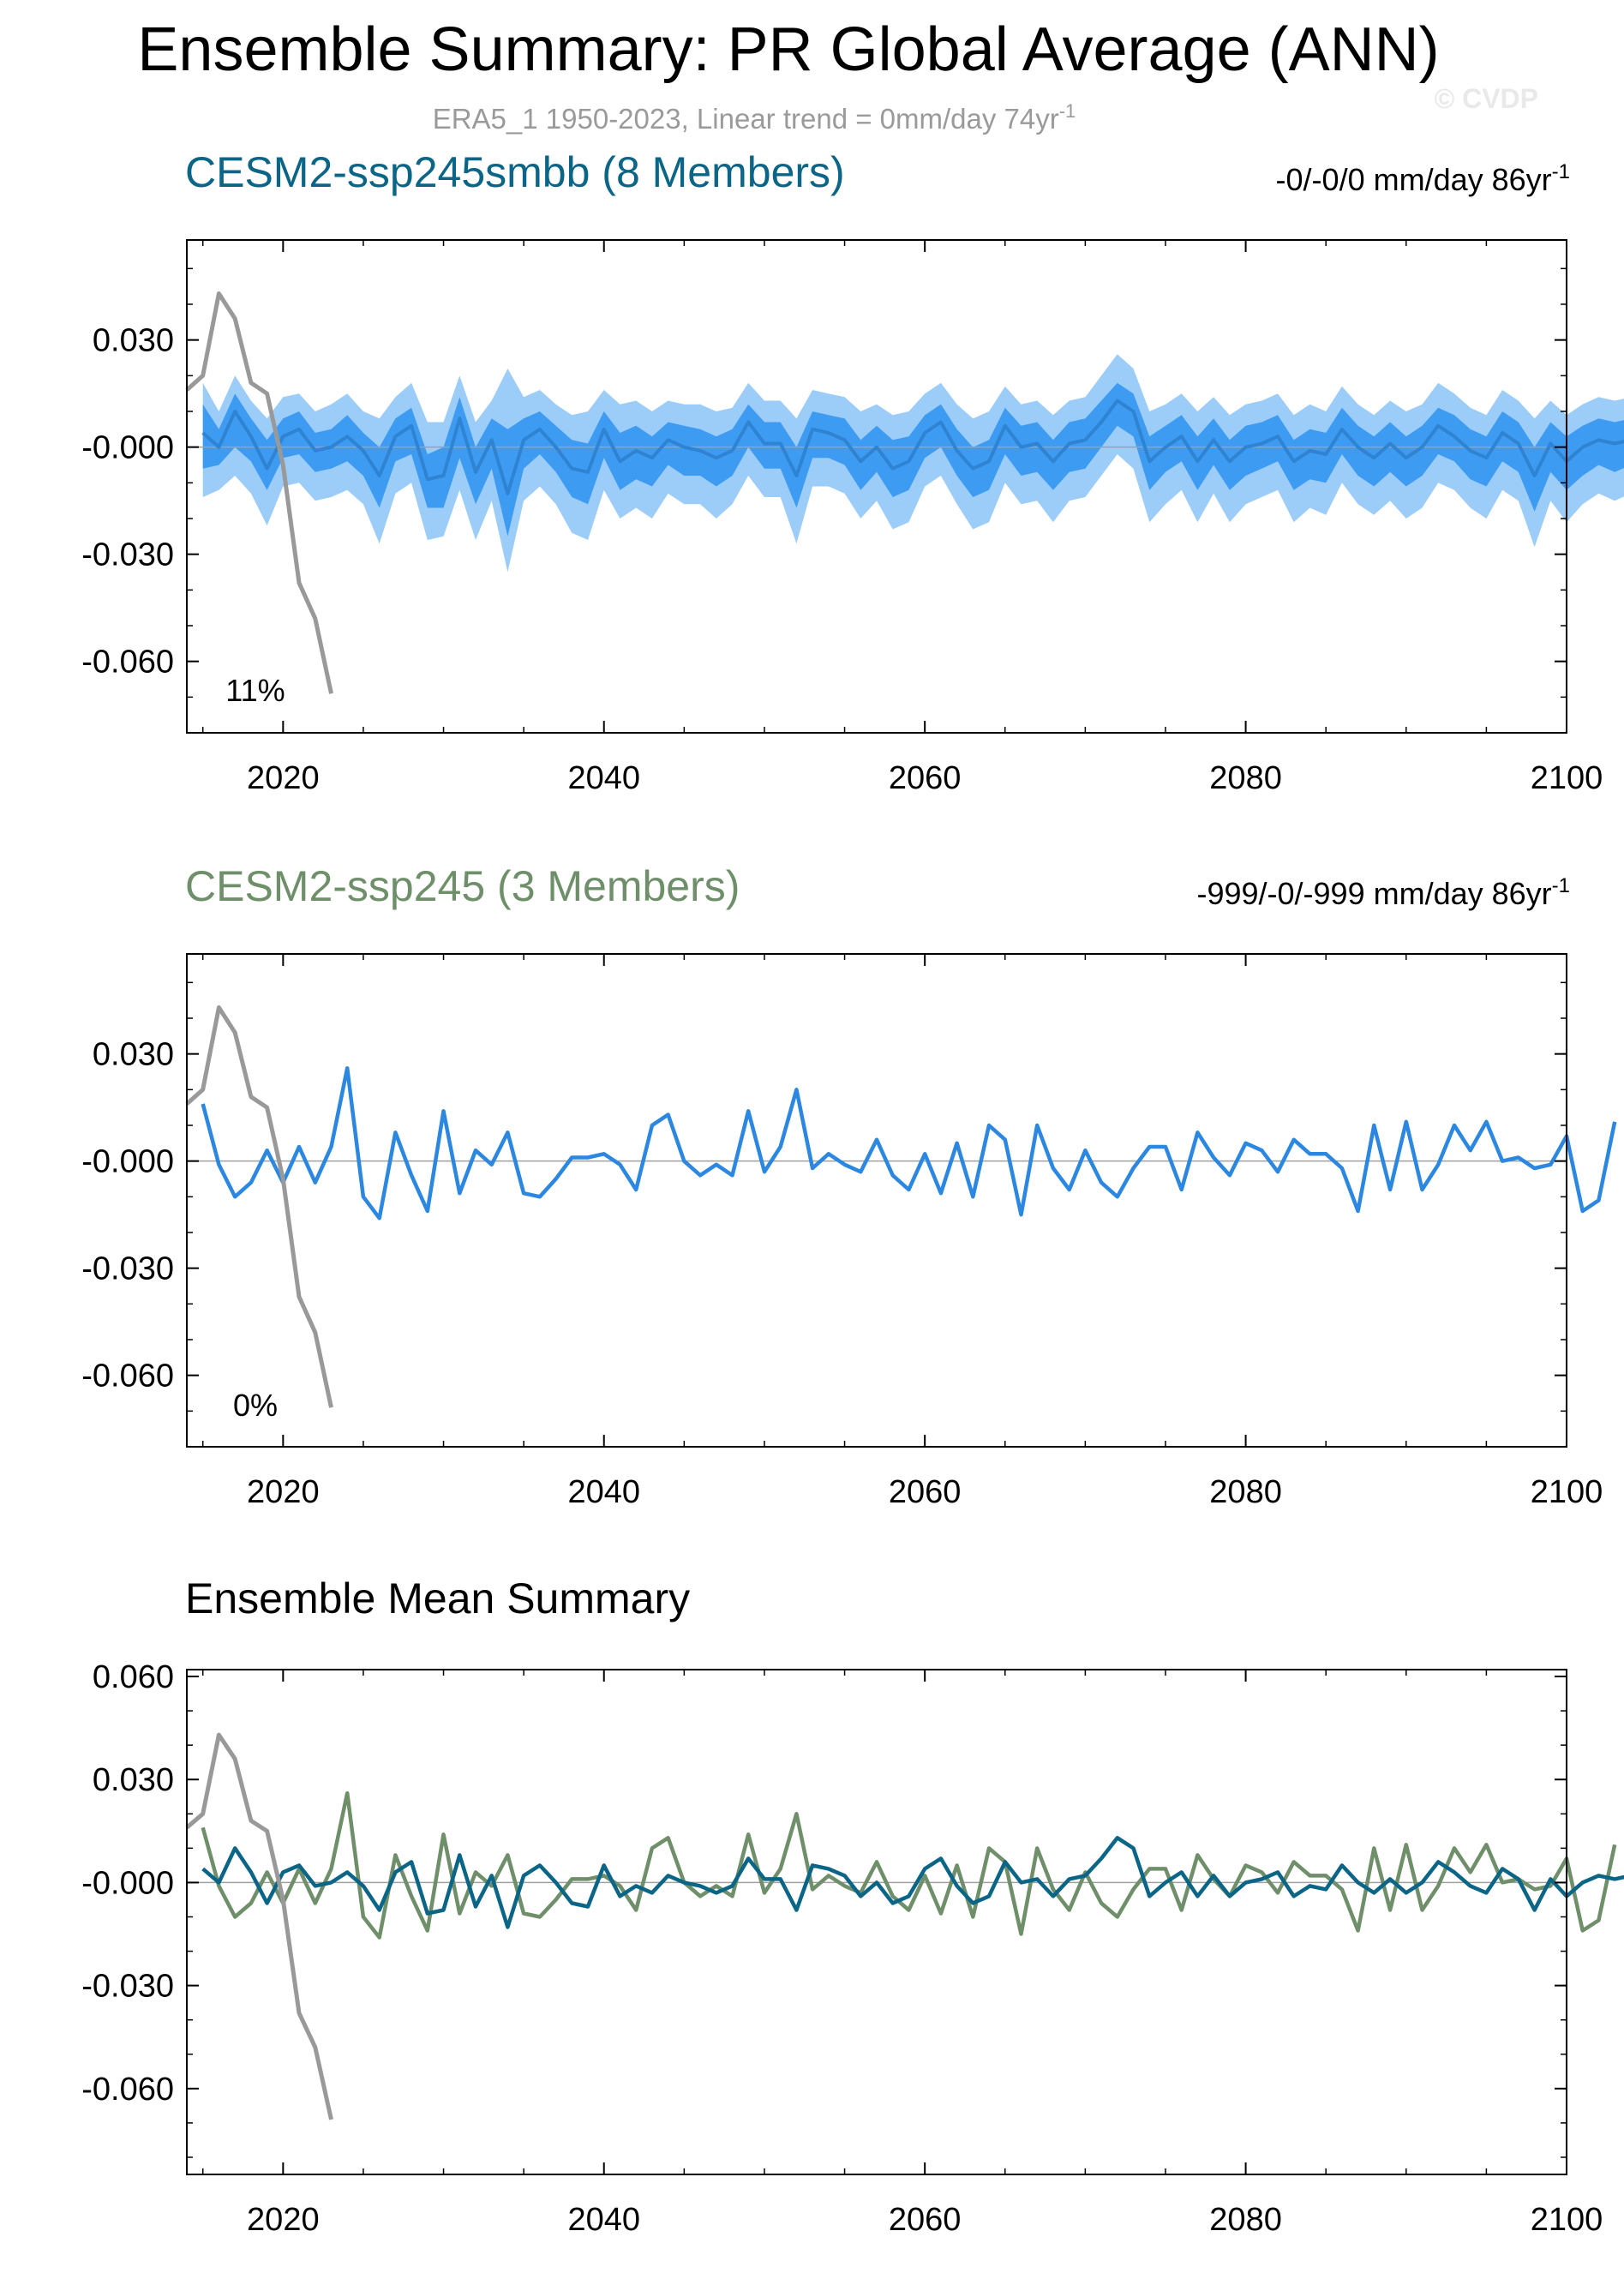 This screenshot has width=1624, height=2285. Describe the element at coordinates (255, 1405) in the screenshot. I see `percent-label: 0%` at that location.